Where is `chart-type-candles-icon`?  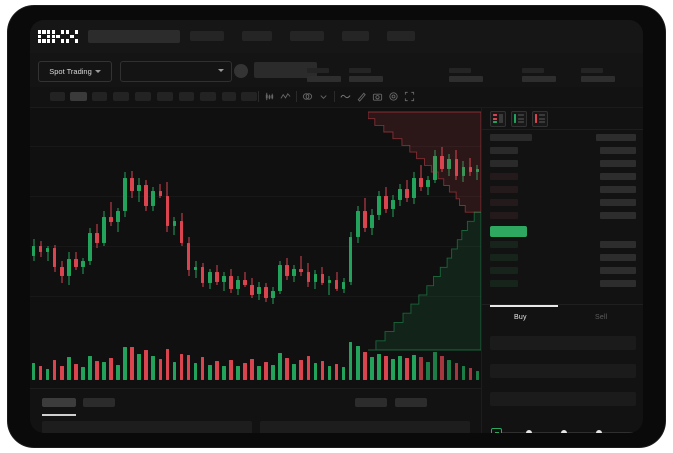
chart-type-candles-icon is located at coordinates (269, 96).